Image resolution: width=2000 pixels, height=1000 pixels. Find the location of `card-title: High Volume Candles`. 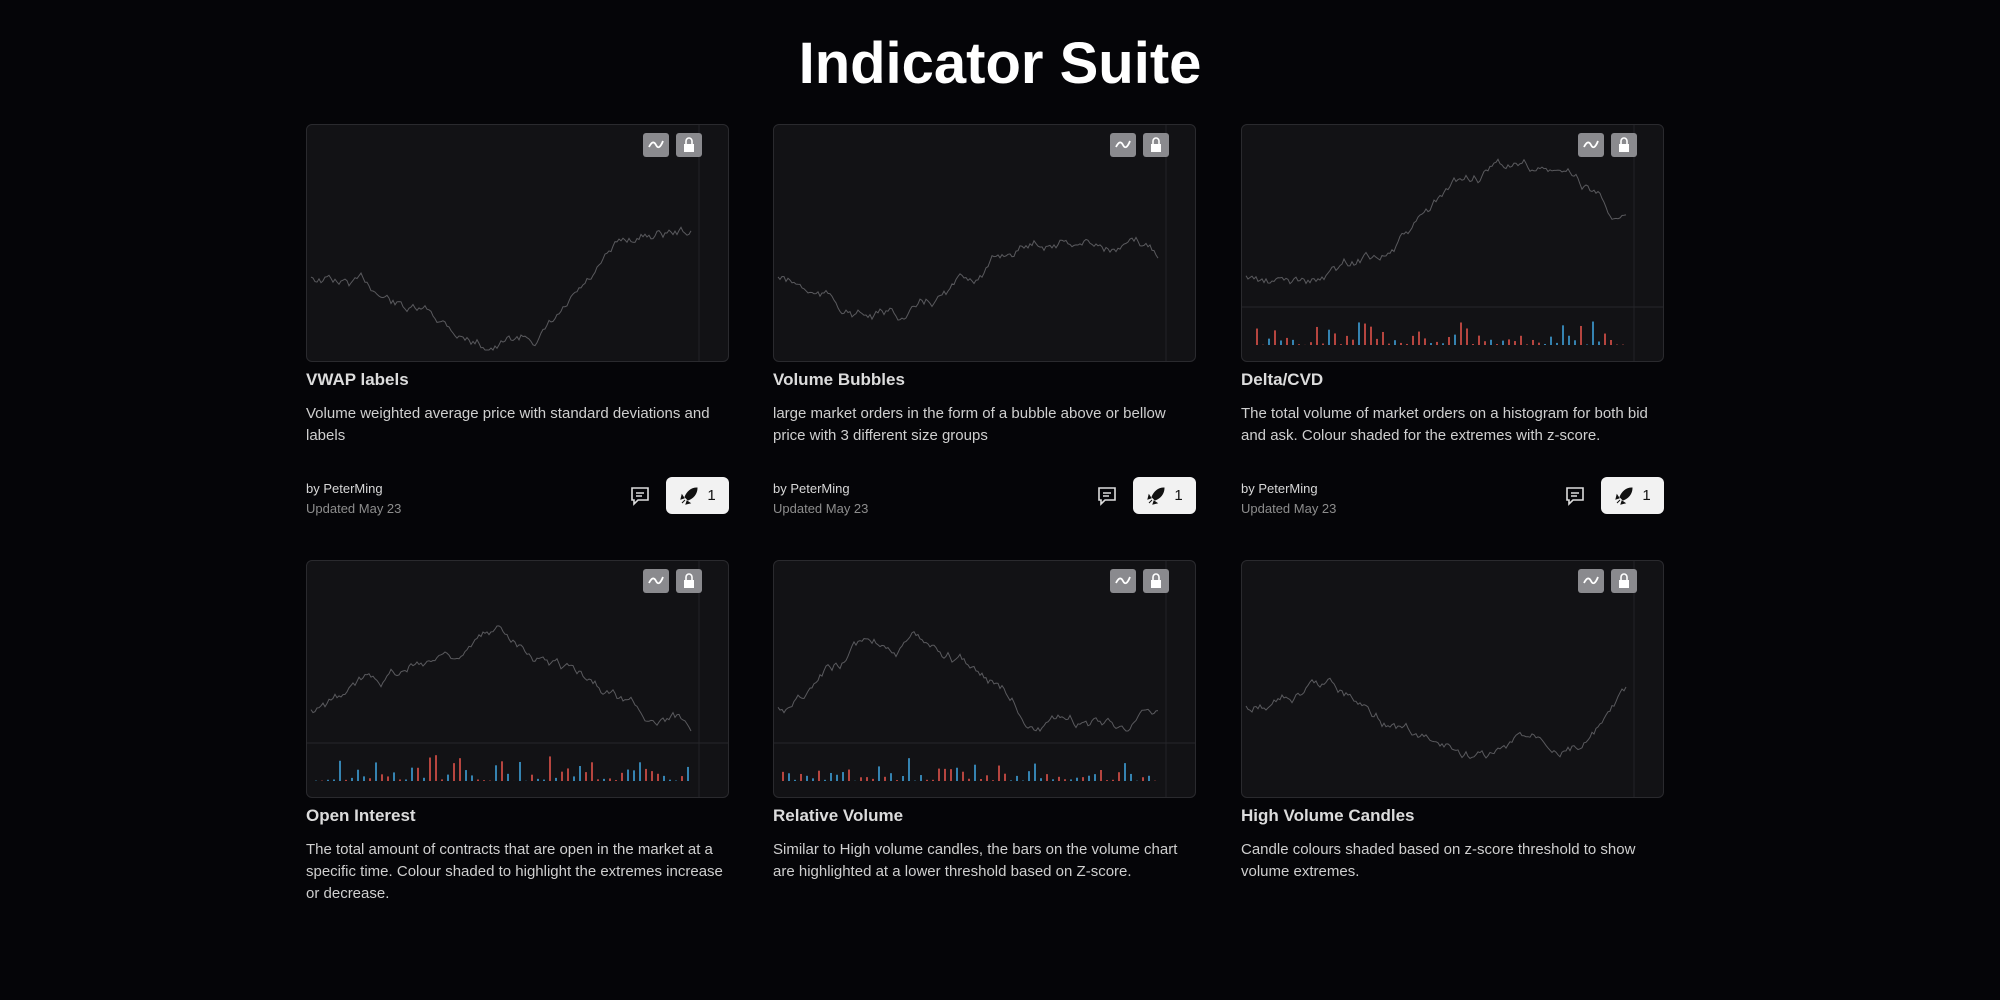

card-title: High Volume Candles is located at coordinates (1328, 815).